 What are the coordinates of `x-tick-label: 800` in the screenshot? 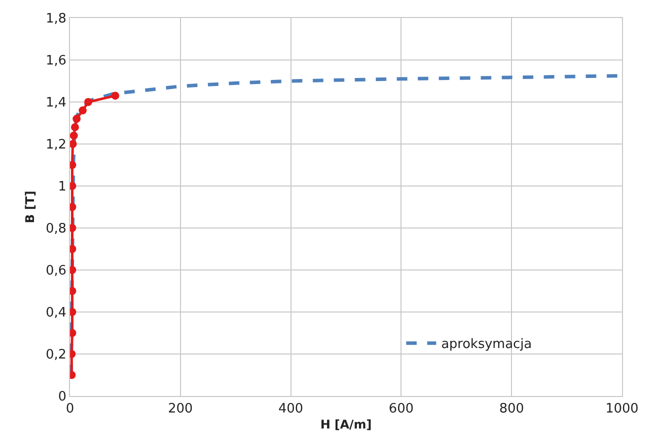 It's located at (511, 409).